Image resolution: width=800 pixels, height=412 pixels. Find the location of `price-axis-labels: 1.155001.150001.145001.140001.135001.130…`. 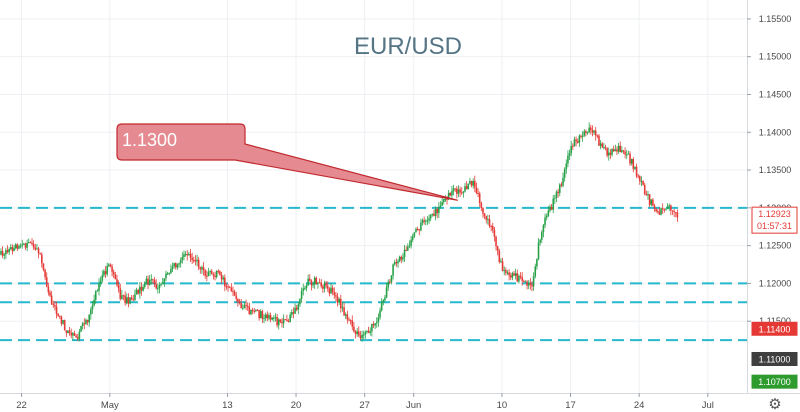

price-axis-labels: 1.155001.150001.145001.140001.135001.130… is located at coordinates (769, 170).